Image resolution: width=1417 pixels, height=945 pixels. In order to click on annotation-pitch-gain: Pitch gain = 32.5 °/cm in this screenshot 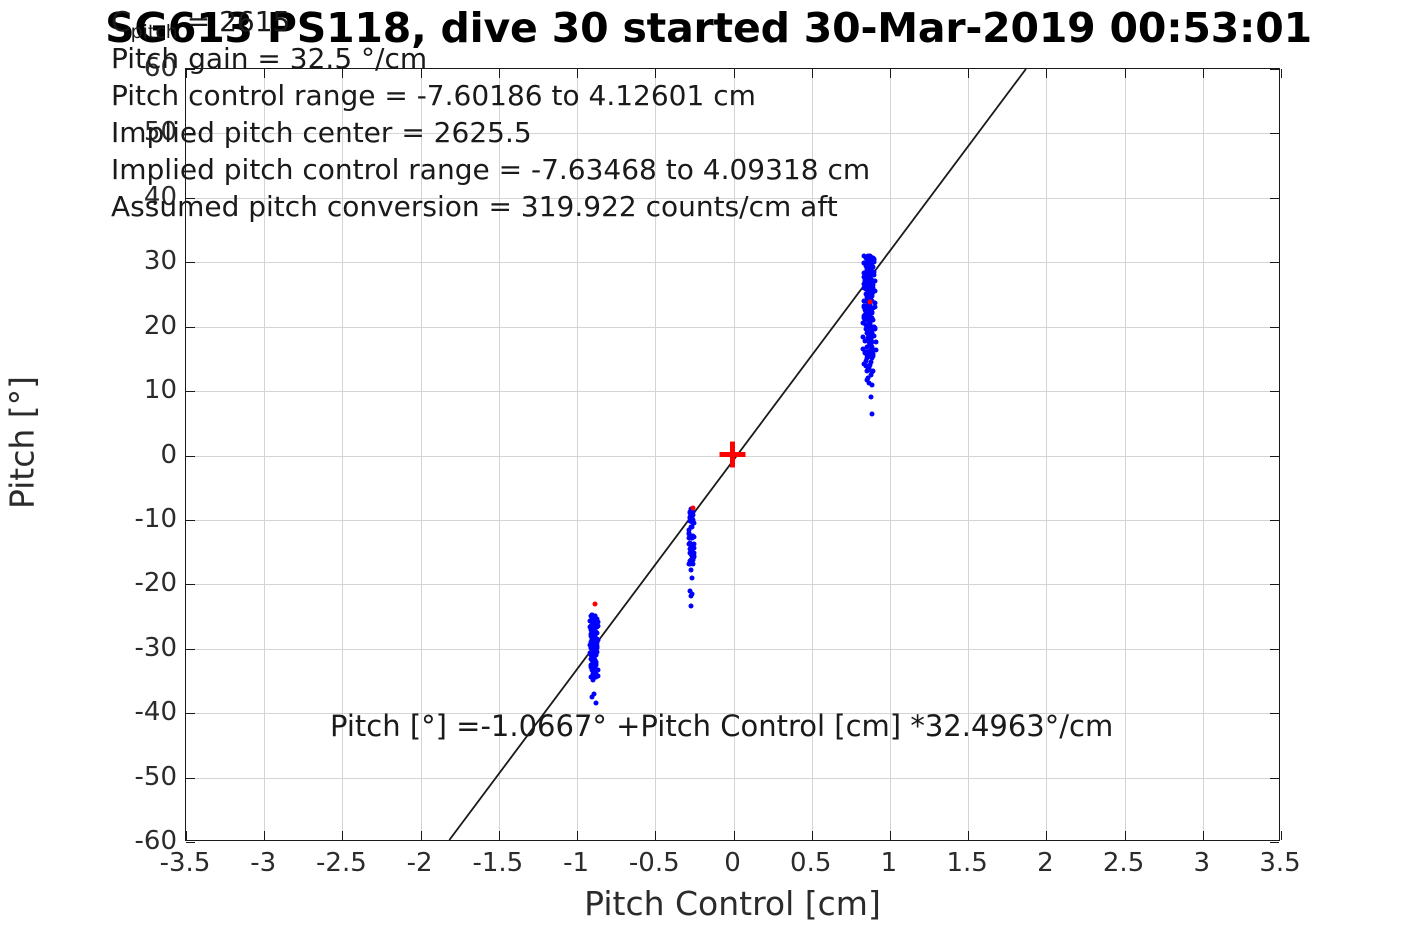, I will do `click(269, 58)`.